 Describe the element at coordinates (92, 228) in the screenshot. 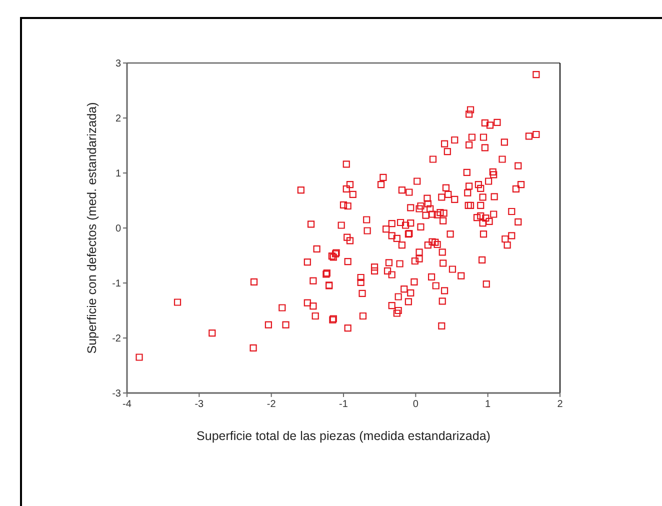

I see `y-axis-title: Superficie con defectos (med. estandarizada)` at that location.